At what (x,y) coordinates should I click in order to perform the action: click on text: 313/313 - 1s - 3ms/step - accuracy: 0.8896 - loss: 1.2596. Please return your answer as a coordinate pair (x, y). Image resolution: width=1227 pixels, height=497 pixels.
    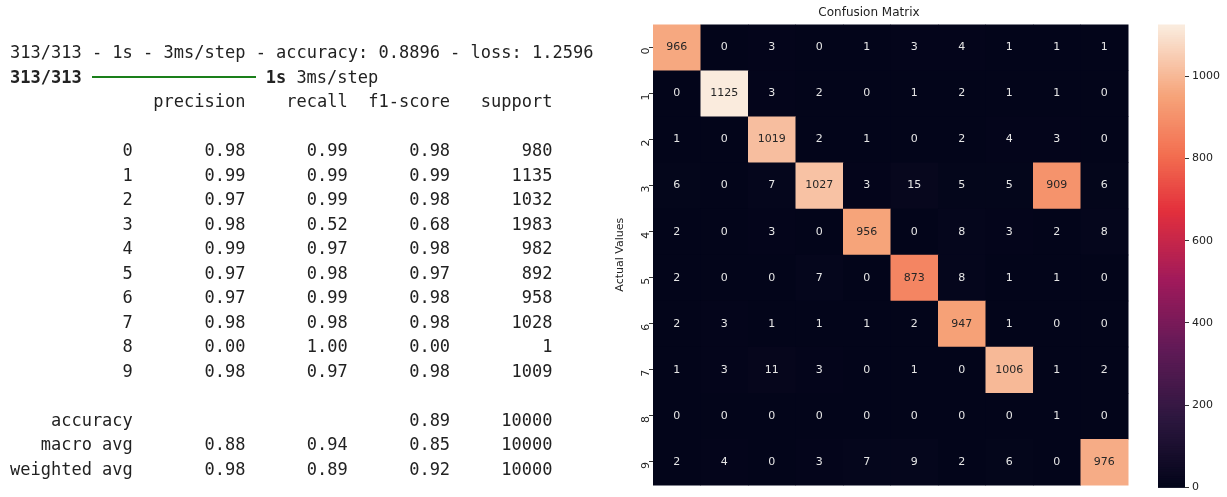
    Looking at the image, I should click on (302, 52).